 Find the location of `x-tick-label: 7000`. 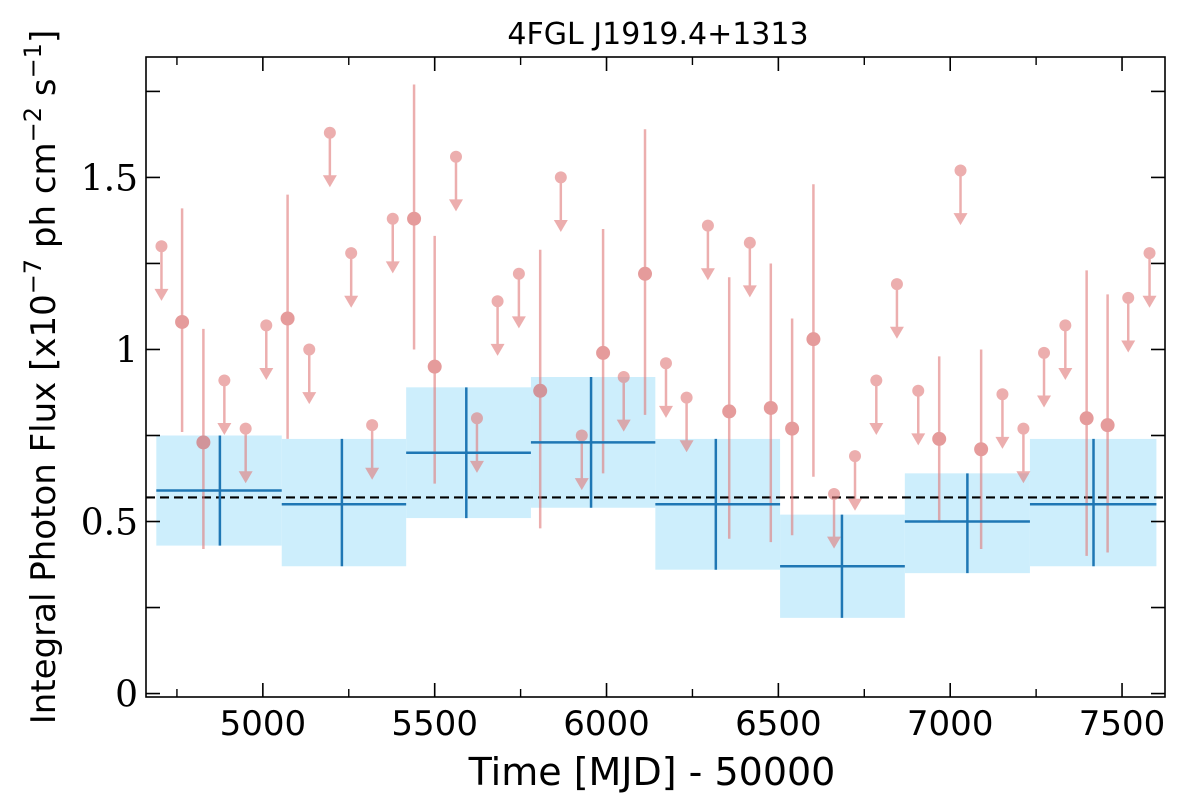

x-tick-label: 7000 is located at coordinates (950, 724).